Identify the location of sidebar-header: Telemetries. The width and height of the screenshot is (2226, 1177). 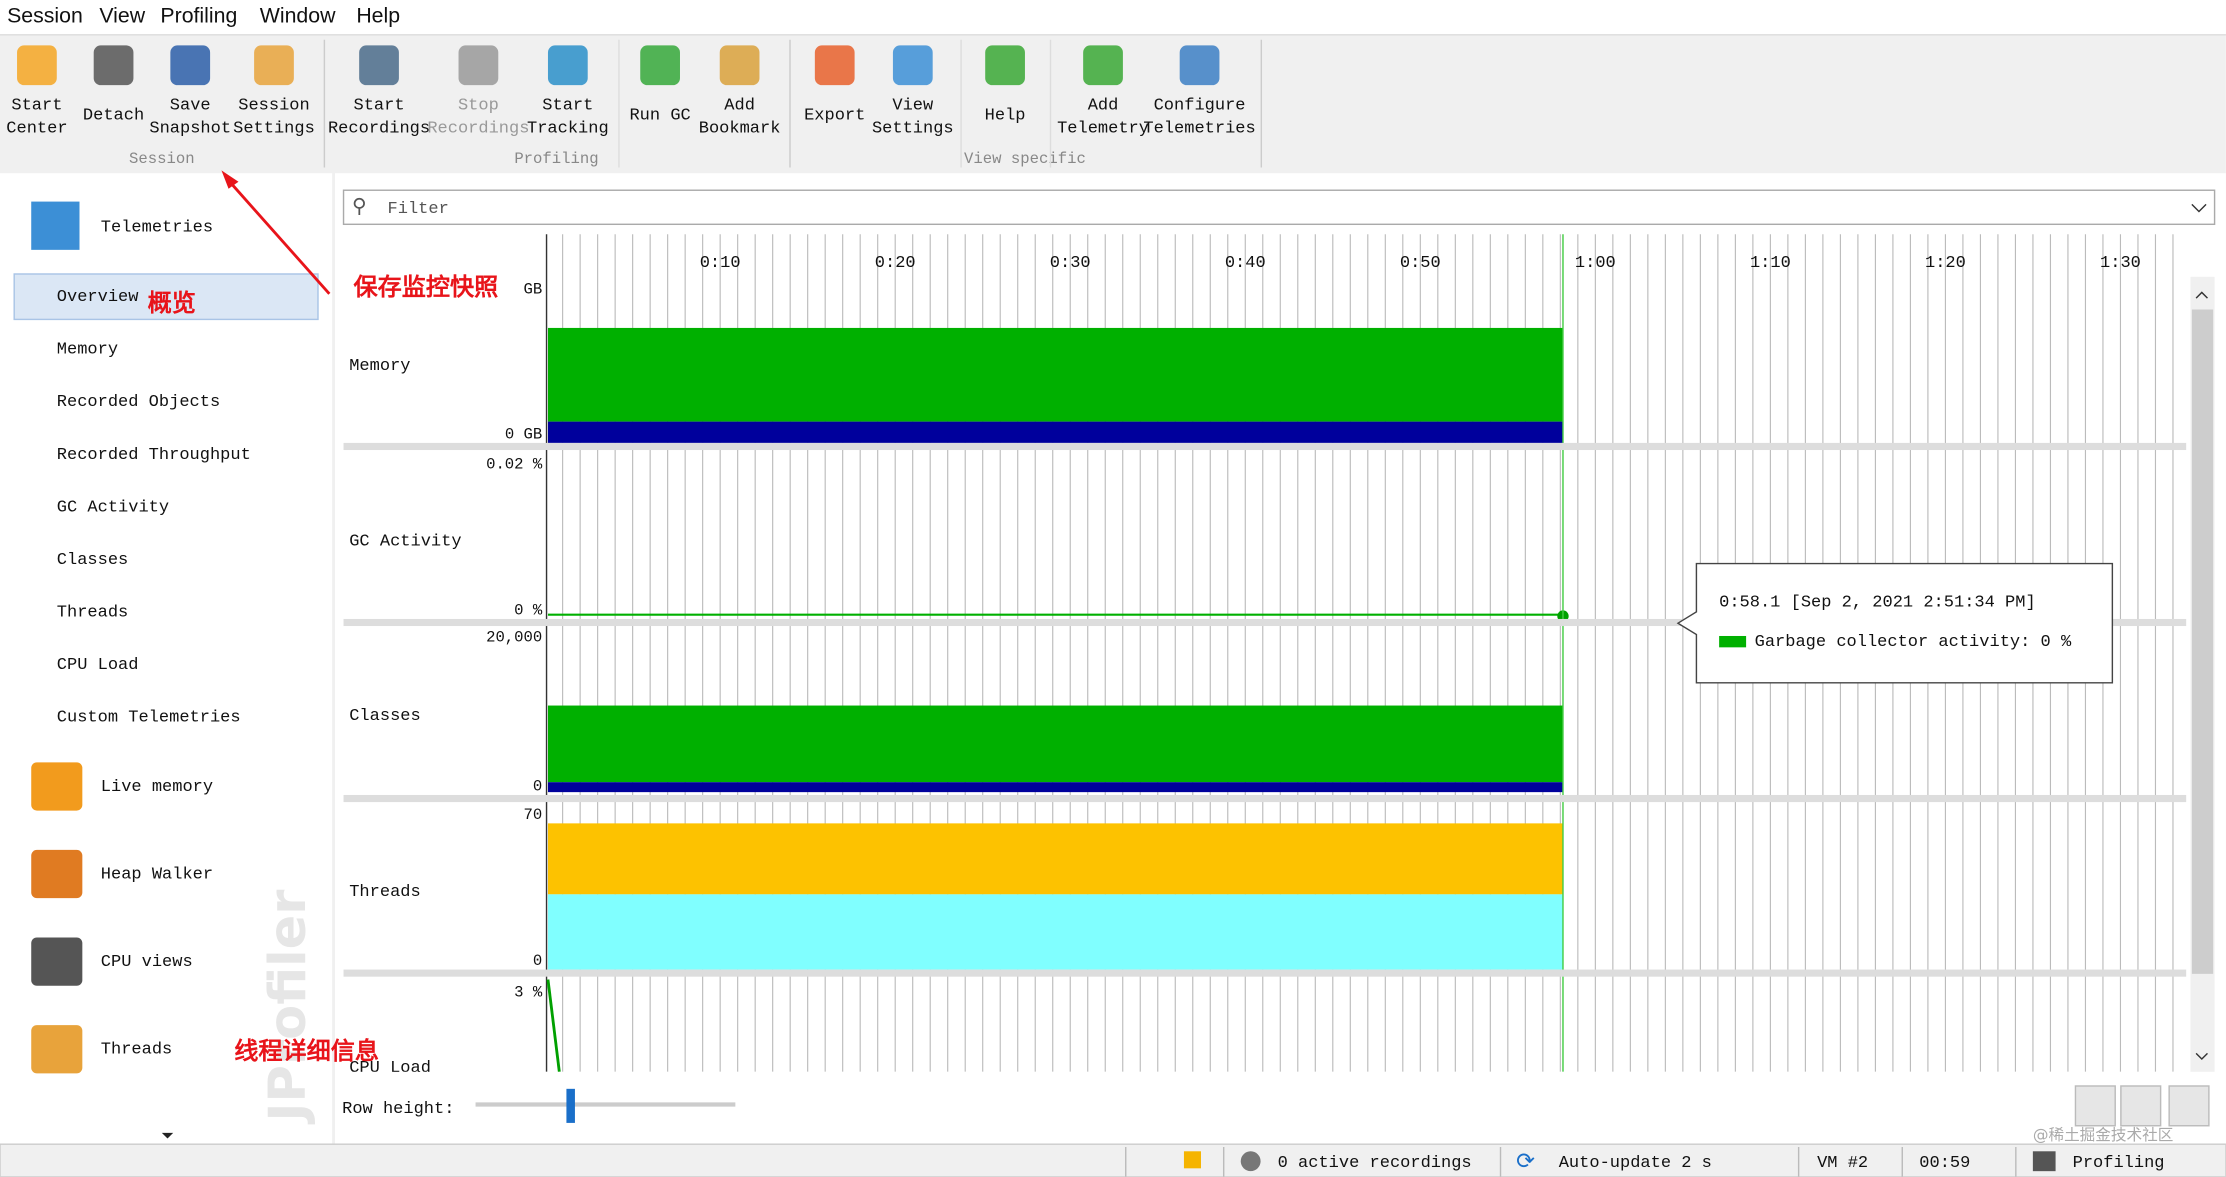
(157, 228).